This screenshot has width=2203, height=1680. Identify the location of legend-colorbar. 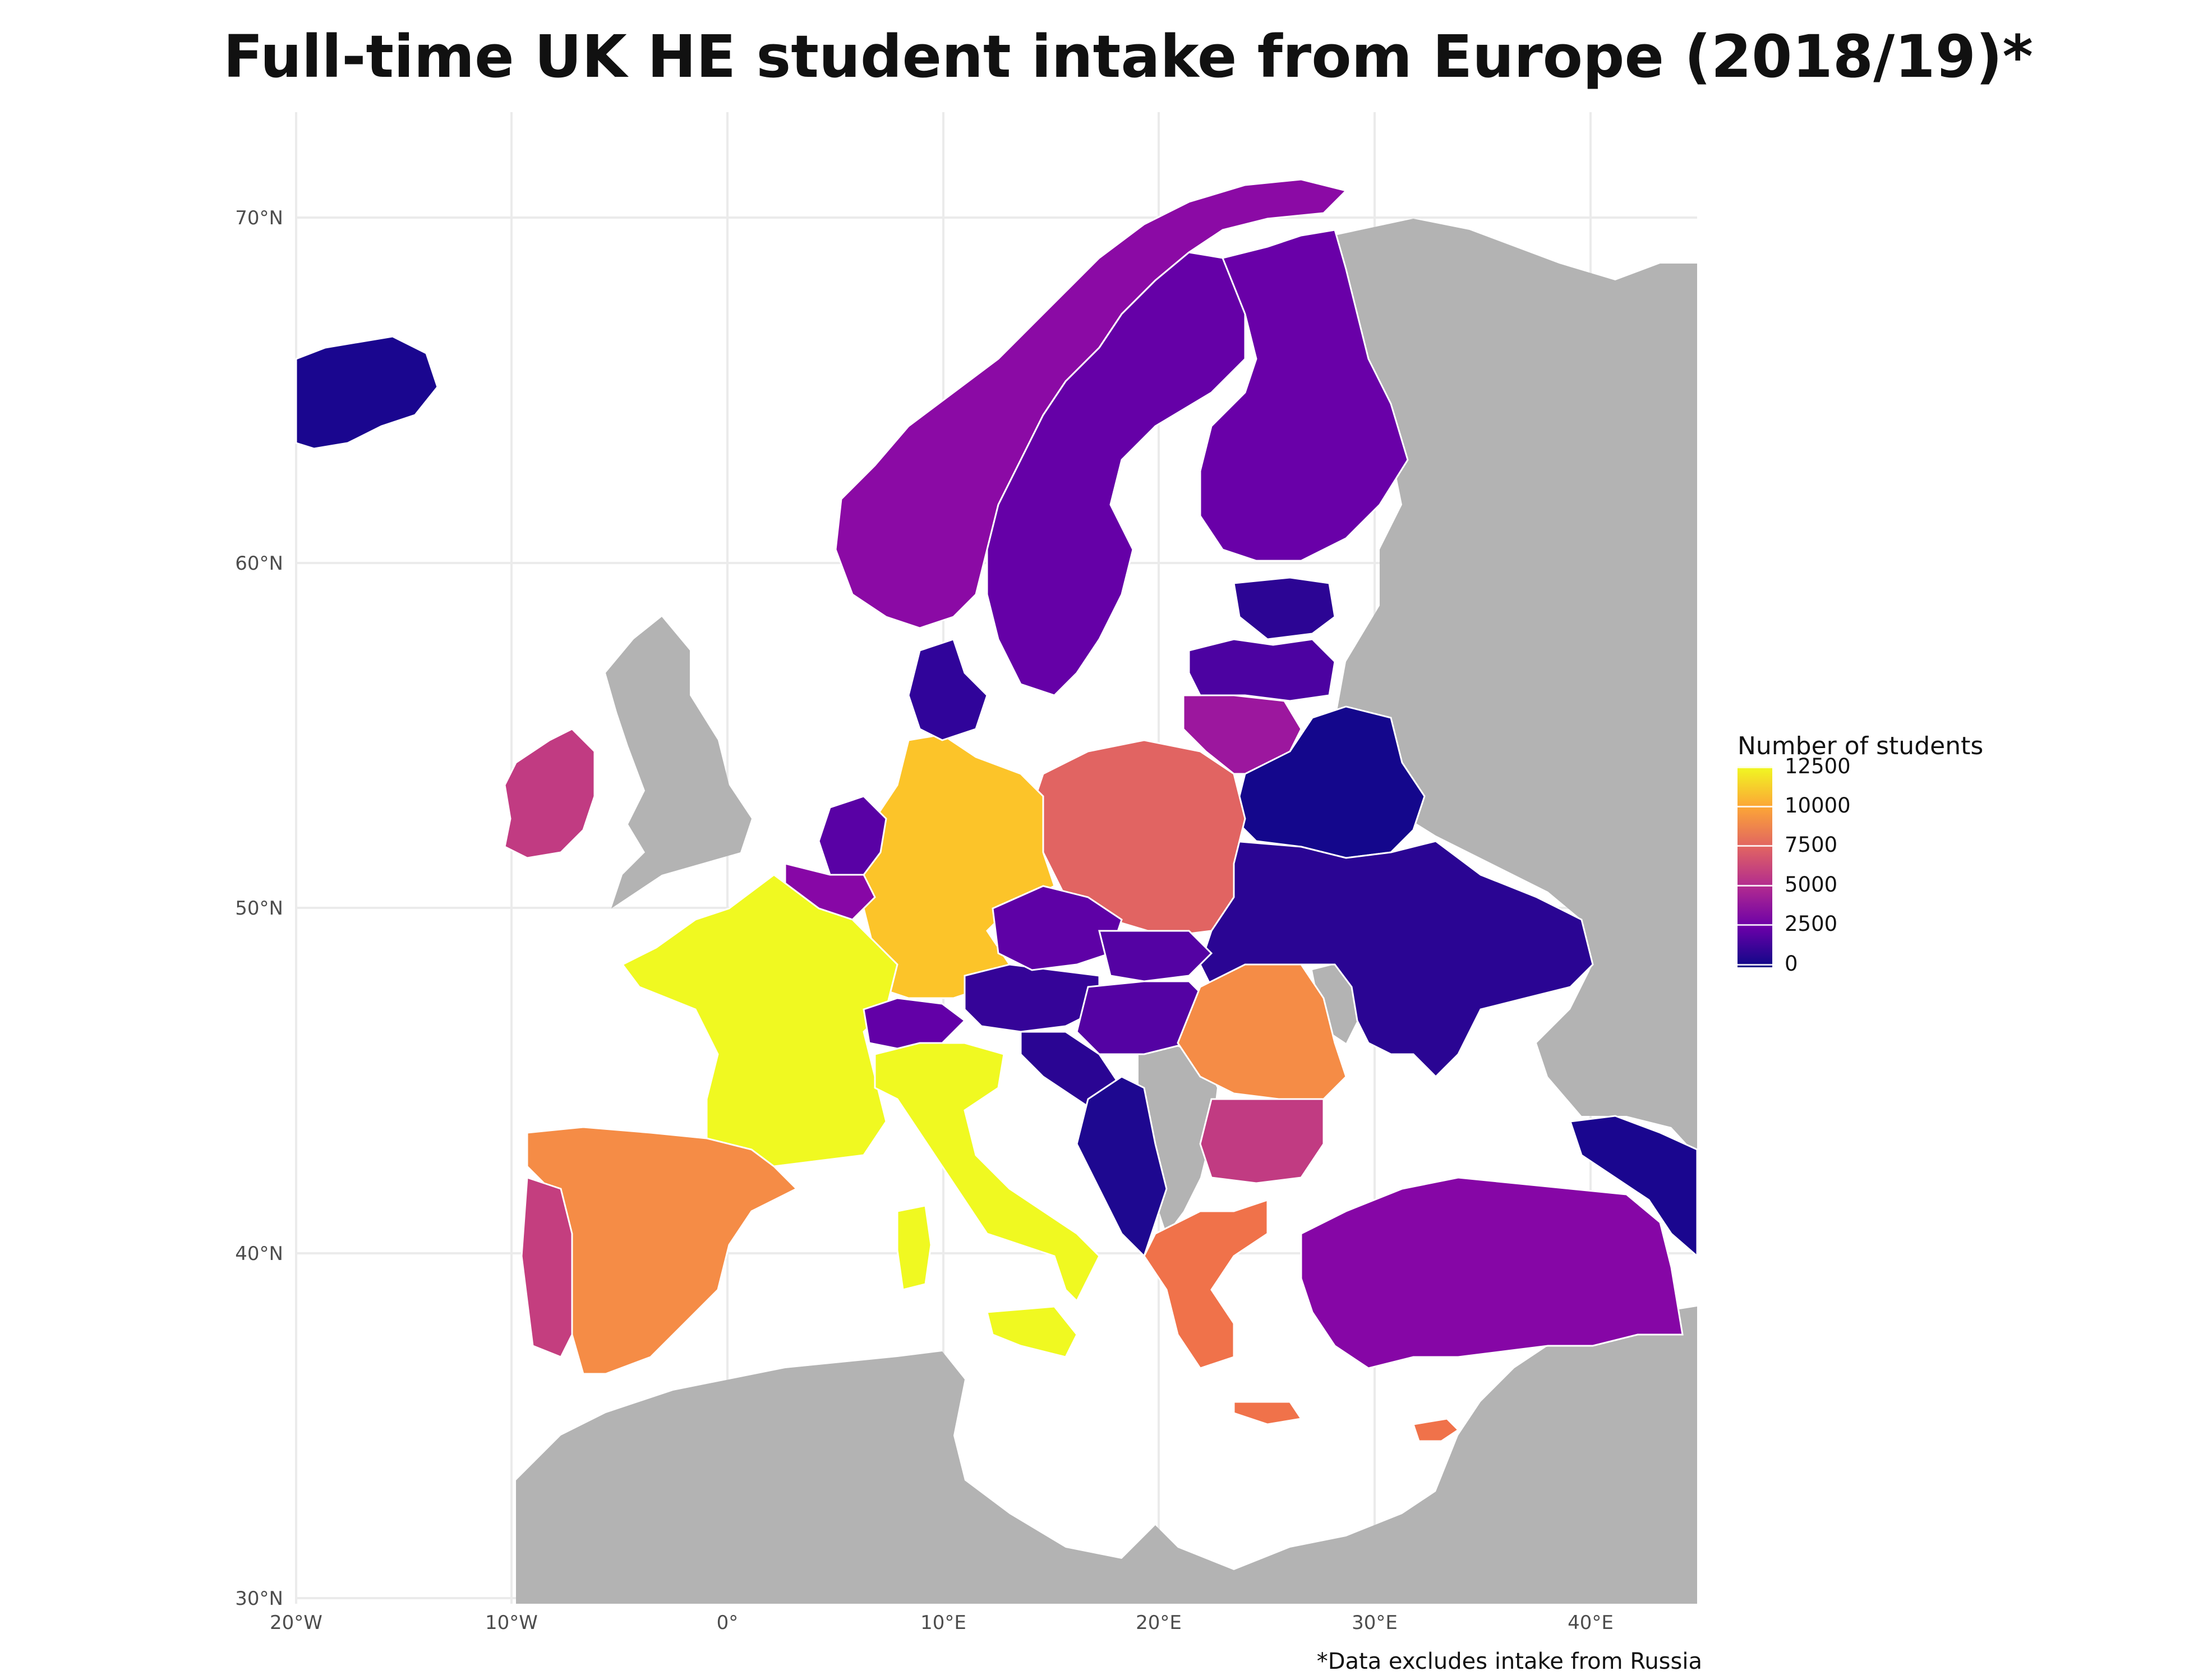
(1755, 867).